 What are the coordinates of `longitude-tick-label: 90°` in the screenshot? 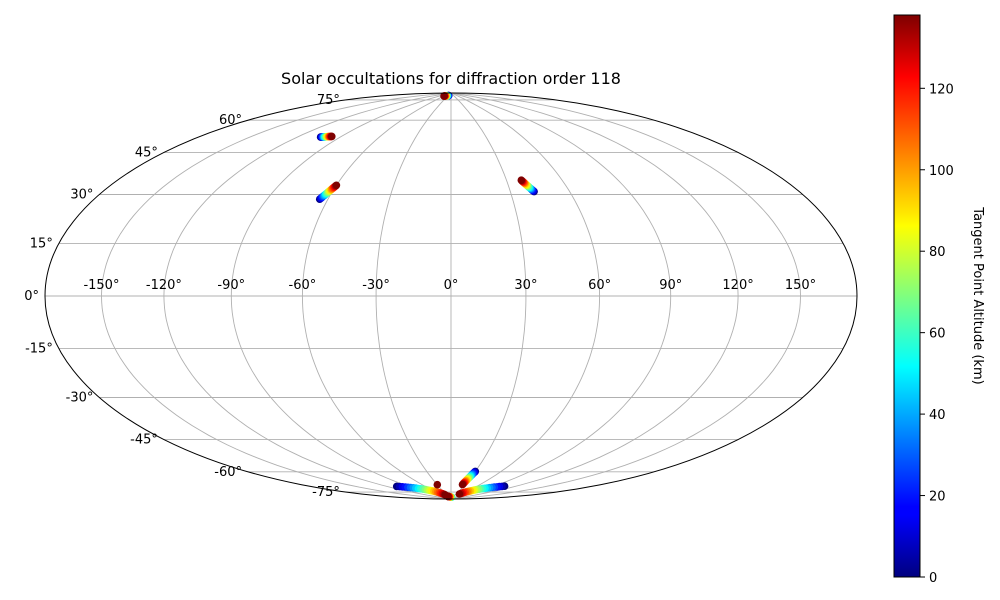 It's located at (670, 285).